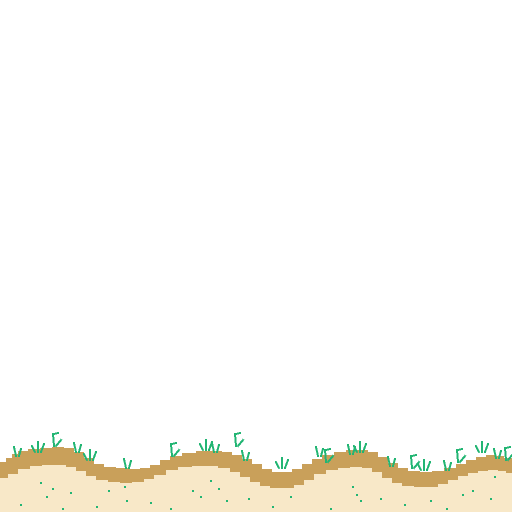 This screenshot has width=512, height=512. Describe the element at coordinates (262, 451) in the screenshot. I see `grass-tufts` at that location.